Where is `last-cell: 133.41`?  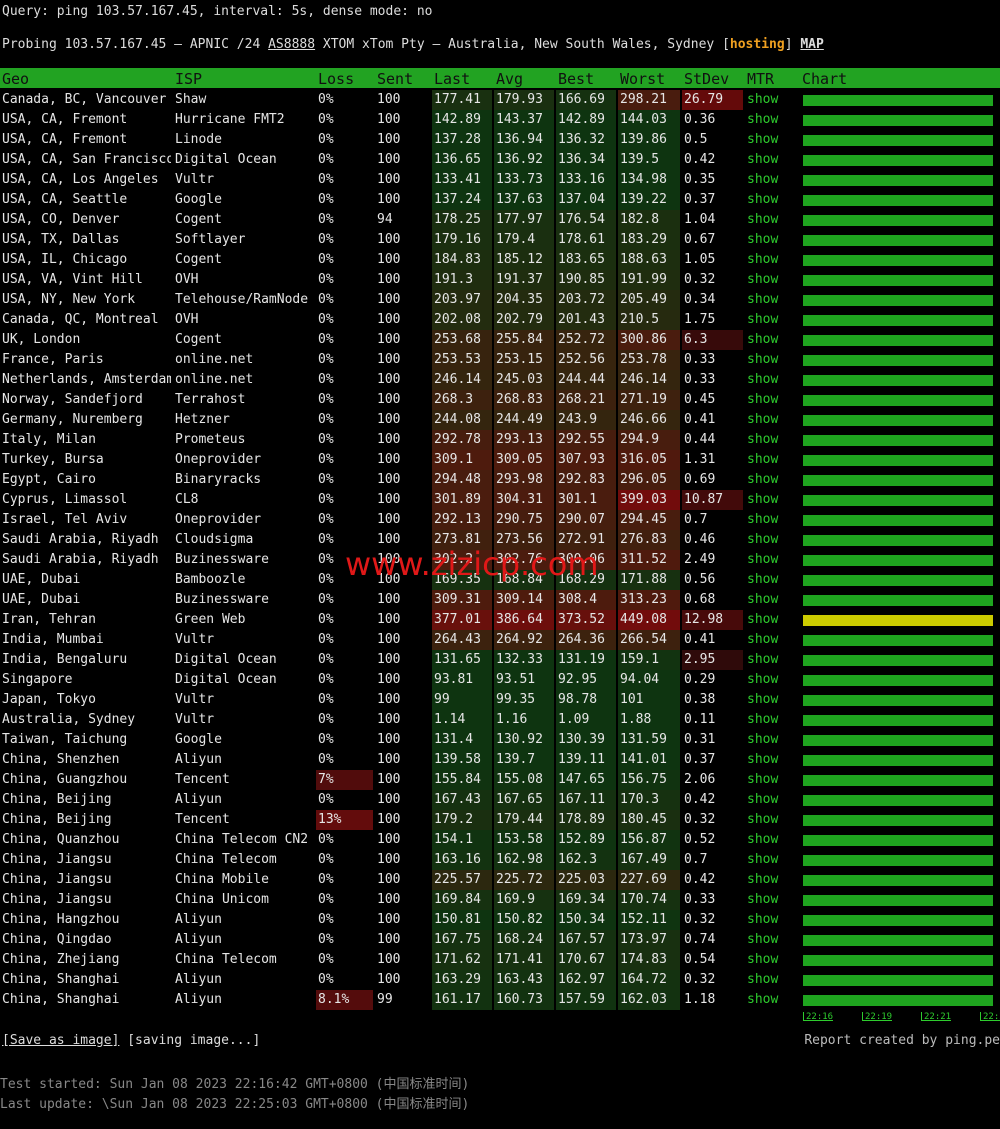 last-cell: 133.41 is located at coordinates (462, 180).